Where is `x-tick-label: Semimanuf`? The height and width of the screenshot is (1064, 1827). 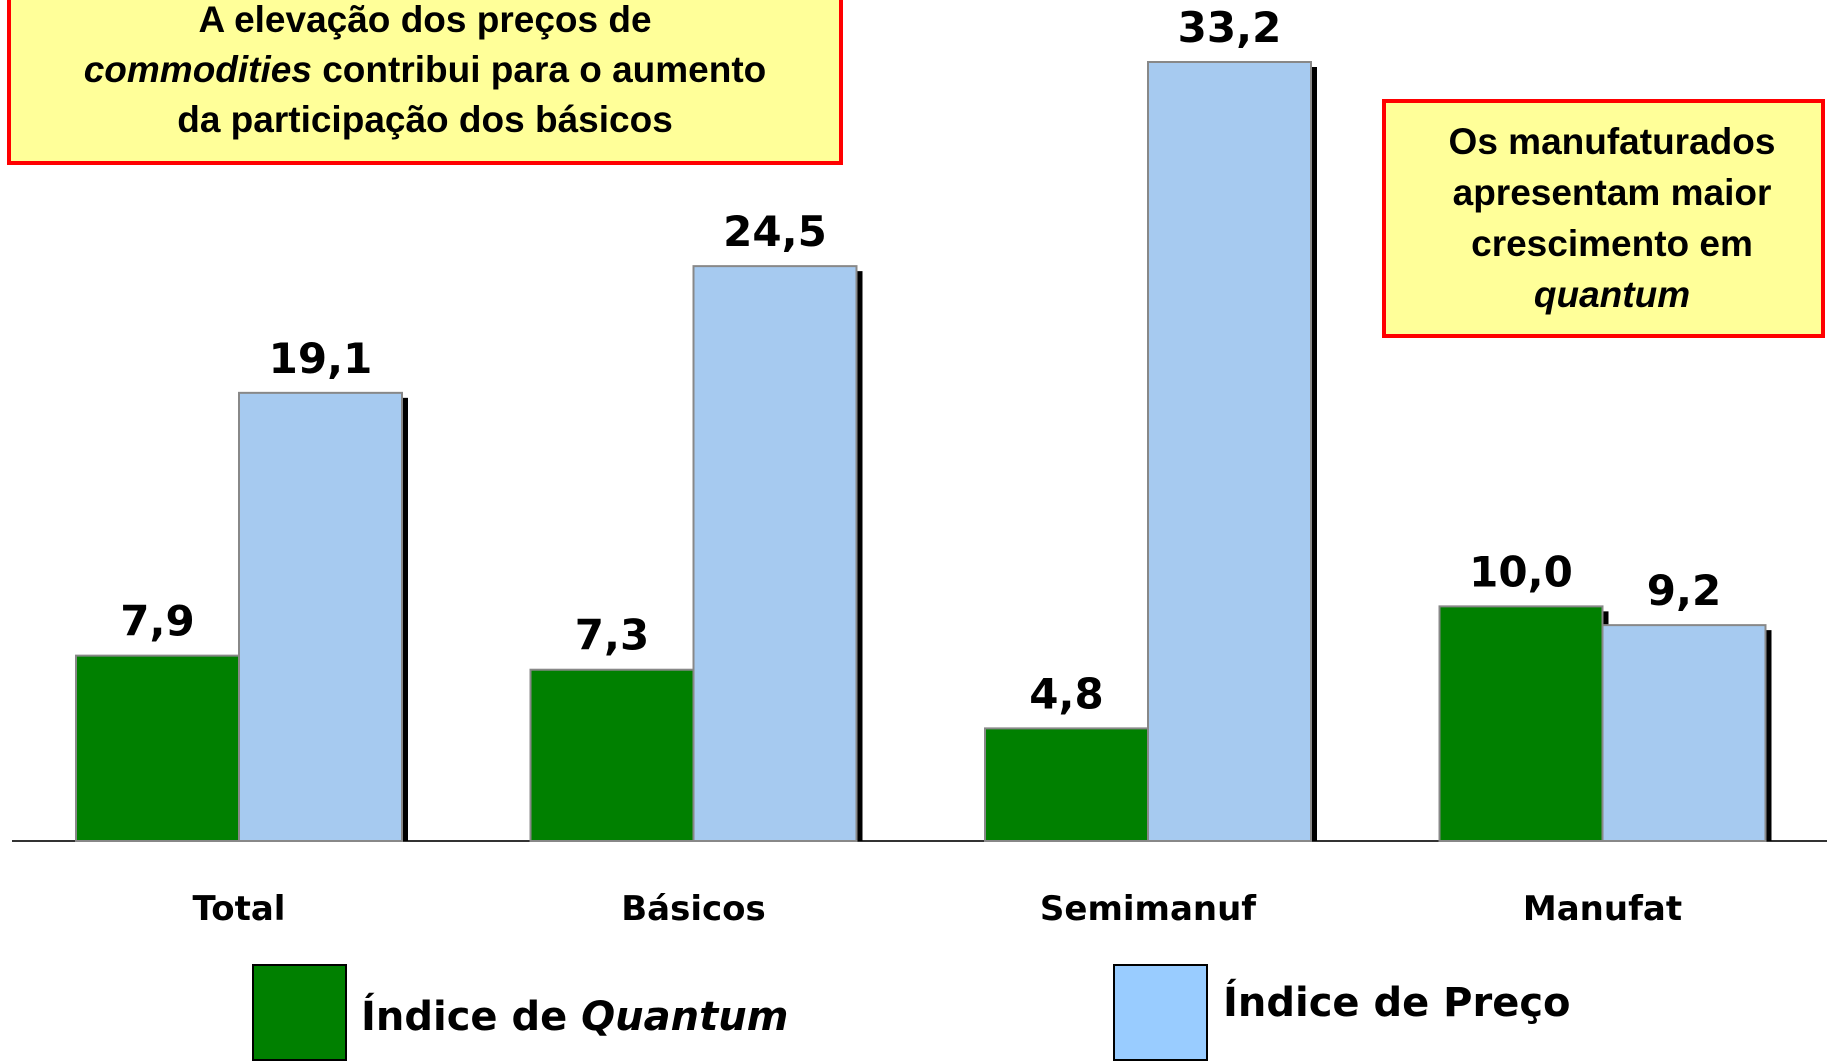
x-tick-label: Semimanuf is located at coordinates (1148, 909).